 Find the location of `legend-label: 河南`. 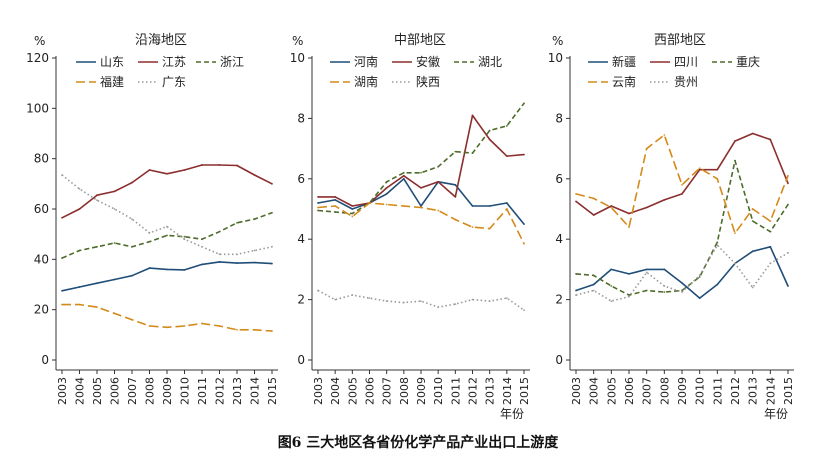

legend-label: 河南 is located at coordinates (366, 61).